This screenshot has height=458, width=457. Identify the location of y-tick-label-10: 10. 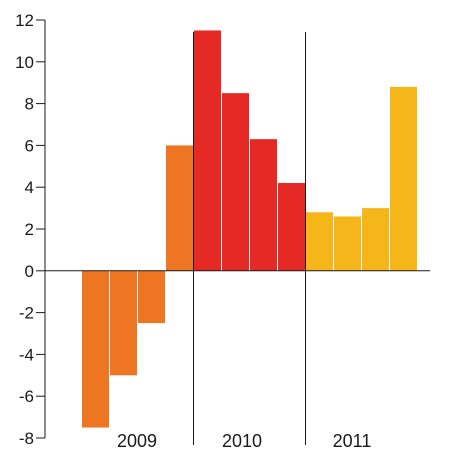
(24, 62).